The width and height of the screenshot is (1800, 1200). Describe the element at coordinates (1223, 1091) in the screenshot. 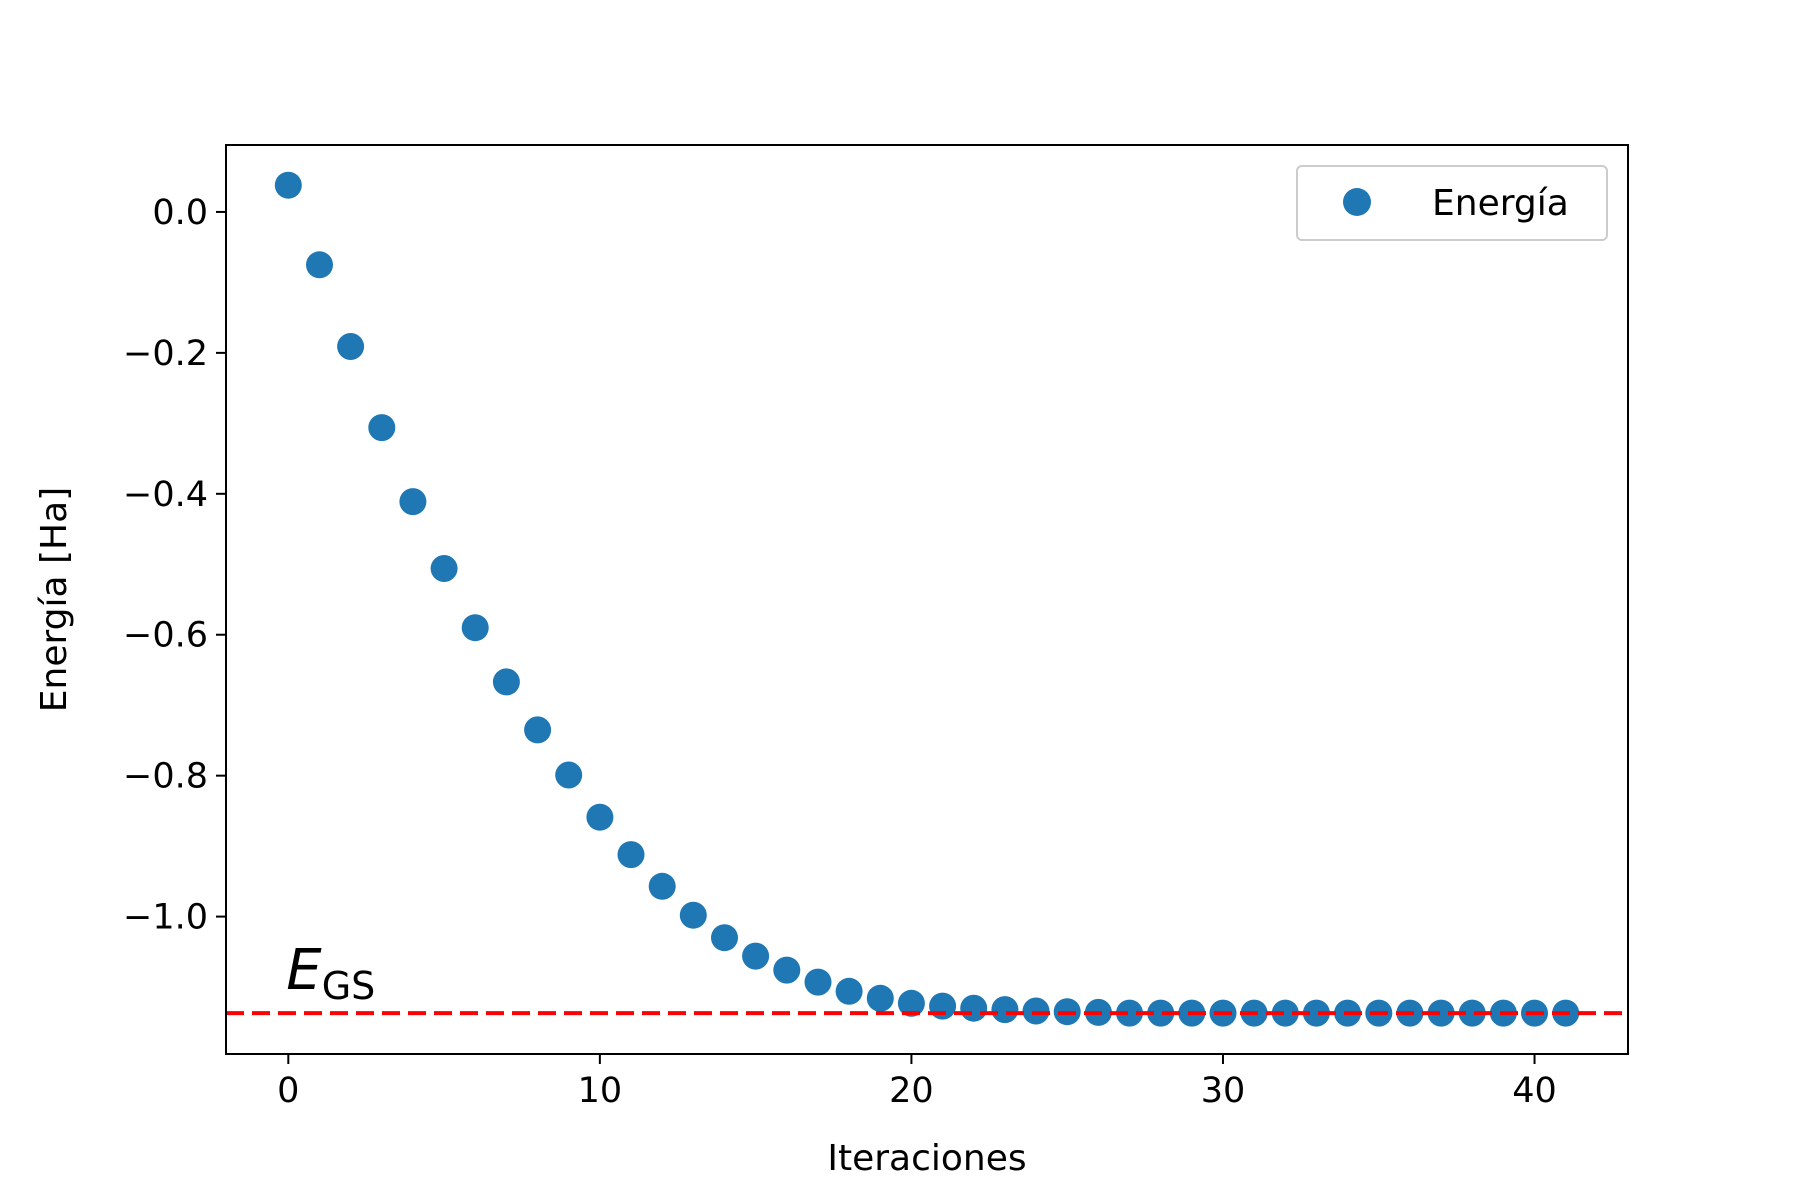

I see `x-tick-label: 30` at that location.